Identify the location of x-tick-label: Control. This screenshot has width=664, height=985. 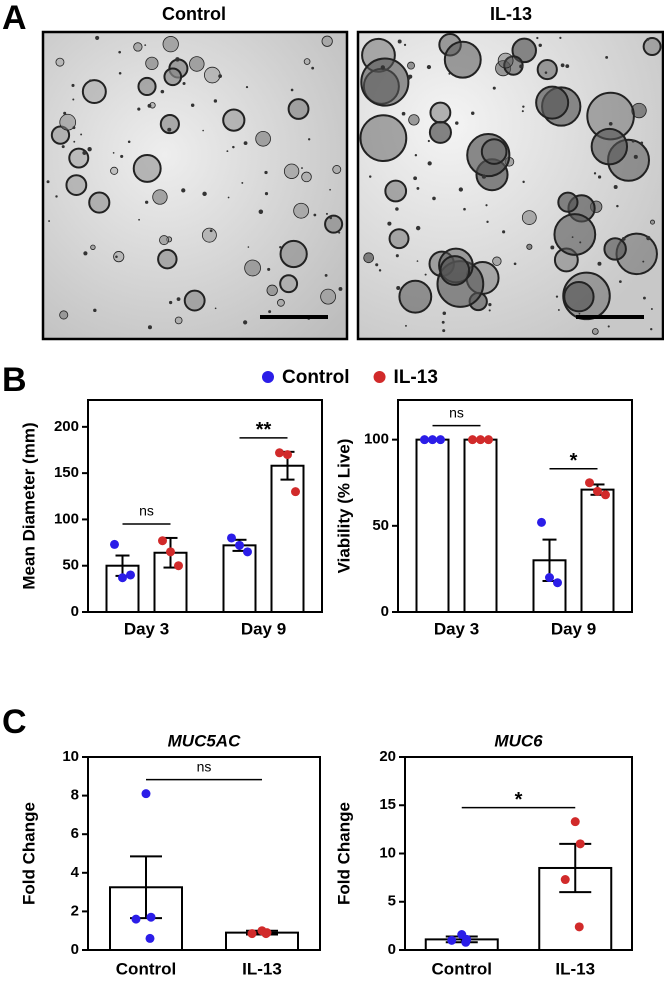
(146, 968).